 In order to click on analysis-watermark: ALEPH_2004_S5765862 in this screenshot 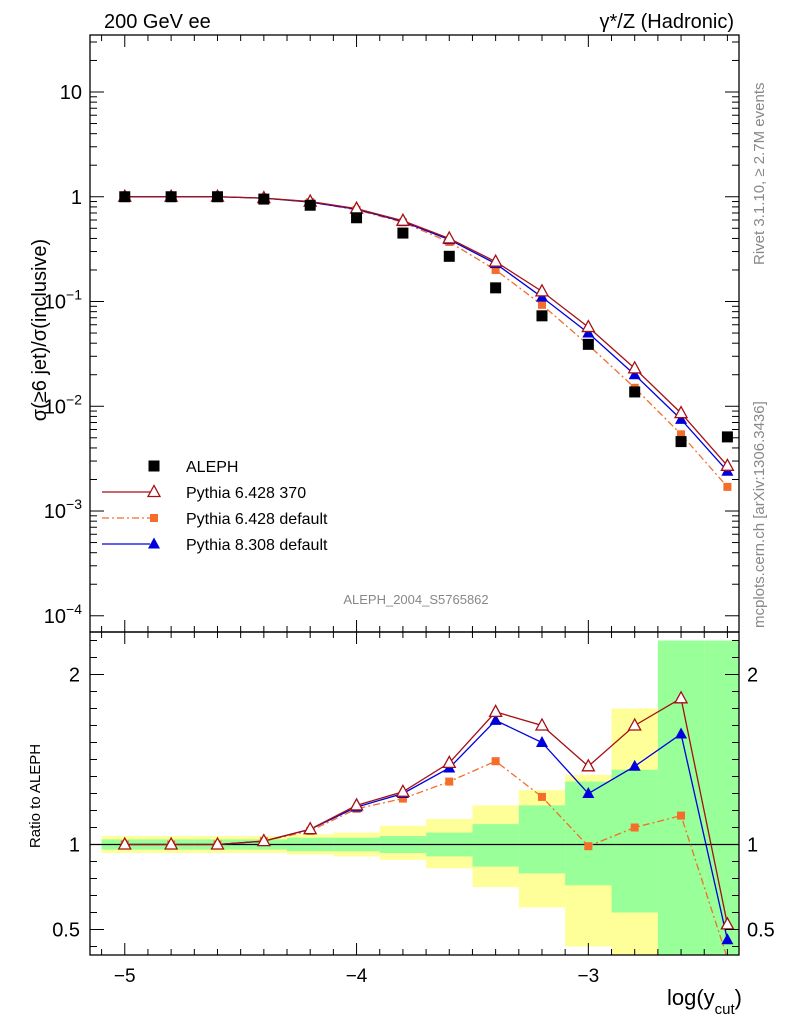, I will do `click(415, 599)`.